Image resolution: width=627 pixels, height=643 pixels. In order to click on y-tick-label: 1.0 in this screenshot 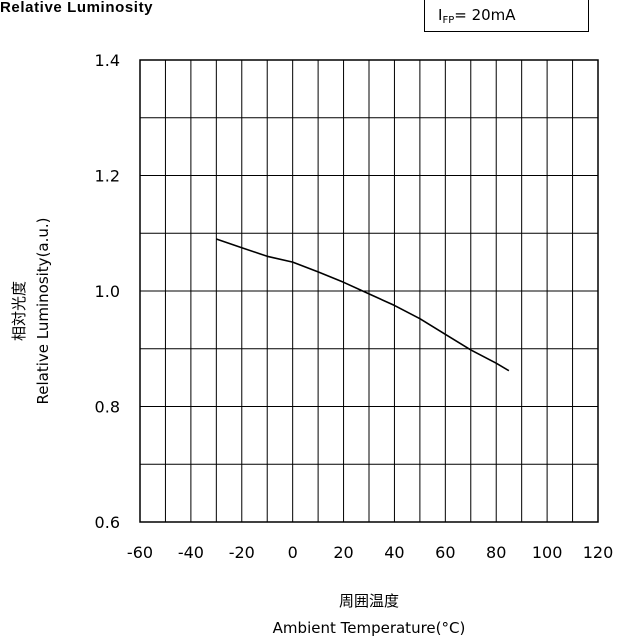, I will do `click(107, 291)`.